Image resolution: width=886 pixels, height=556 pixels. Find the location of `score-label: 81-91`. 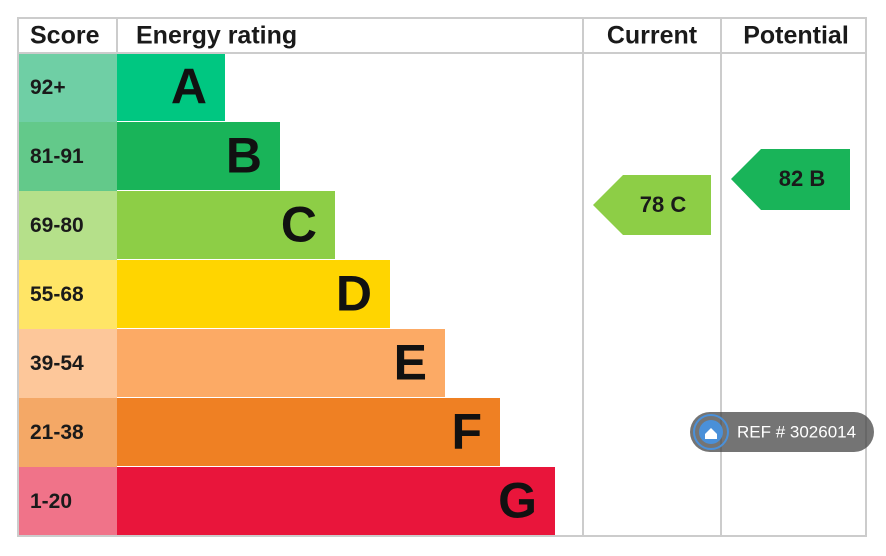

score-label: 81-91 is located at coordinates (57, 156).